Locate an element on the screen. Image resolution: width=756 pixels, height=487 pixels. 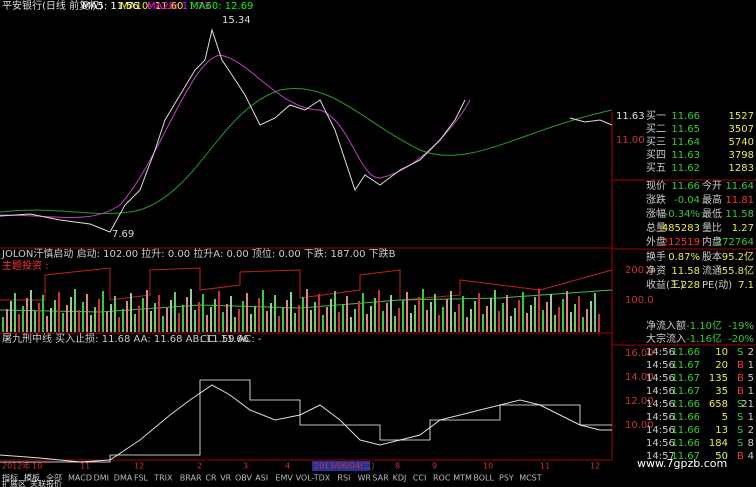
stat-value: 11.58 is located at coordinates (739, 214).